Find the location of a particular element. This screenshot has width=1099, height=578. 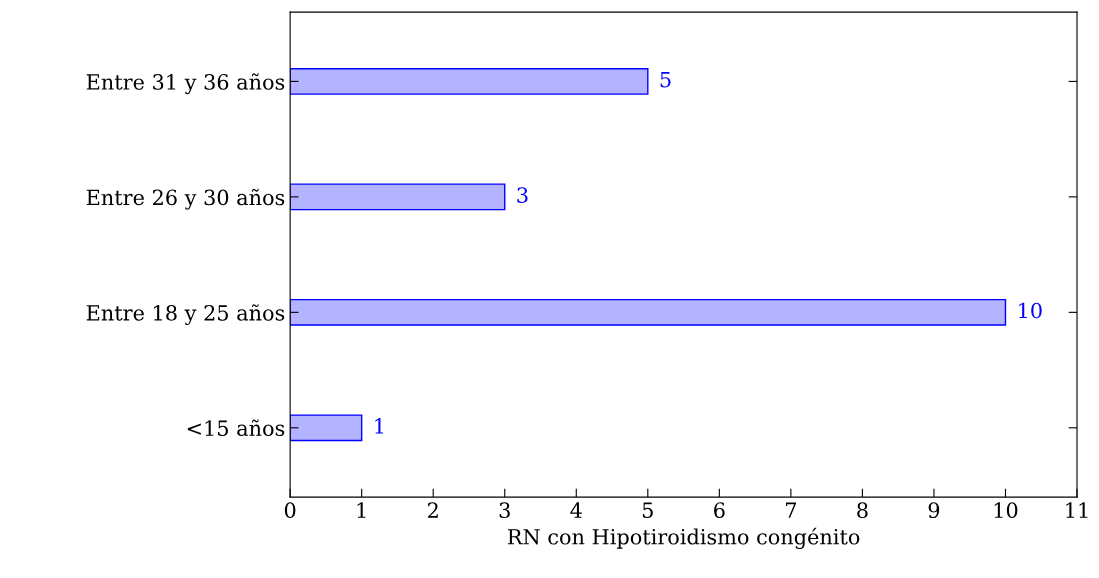

y-tick-label: Entre 18 y 25 años is located at coordinates (185, 315).